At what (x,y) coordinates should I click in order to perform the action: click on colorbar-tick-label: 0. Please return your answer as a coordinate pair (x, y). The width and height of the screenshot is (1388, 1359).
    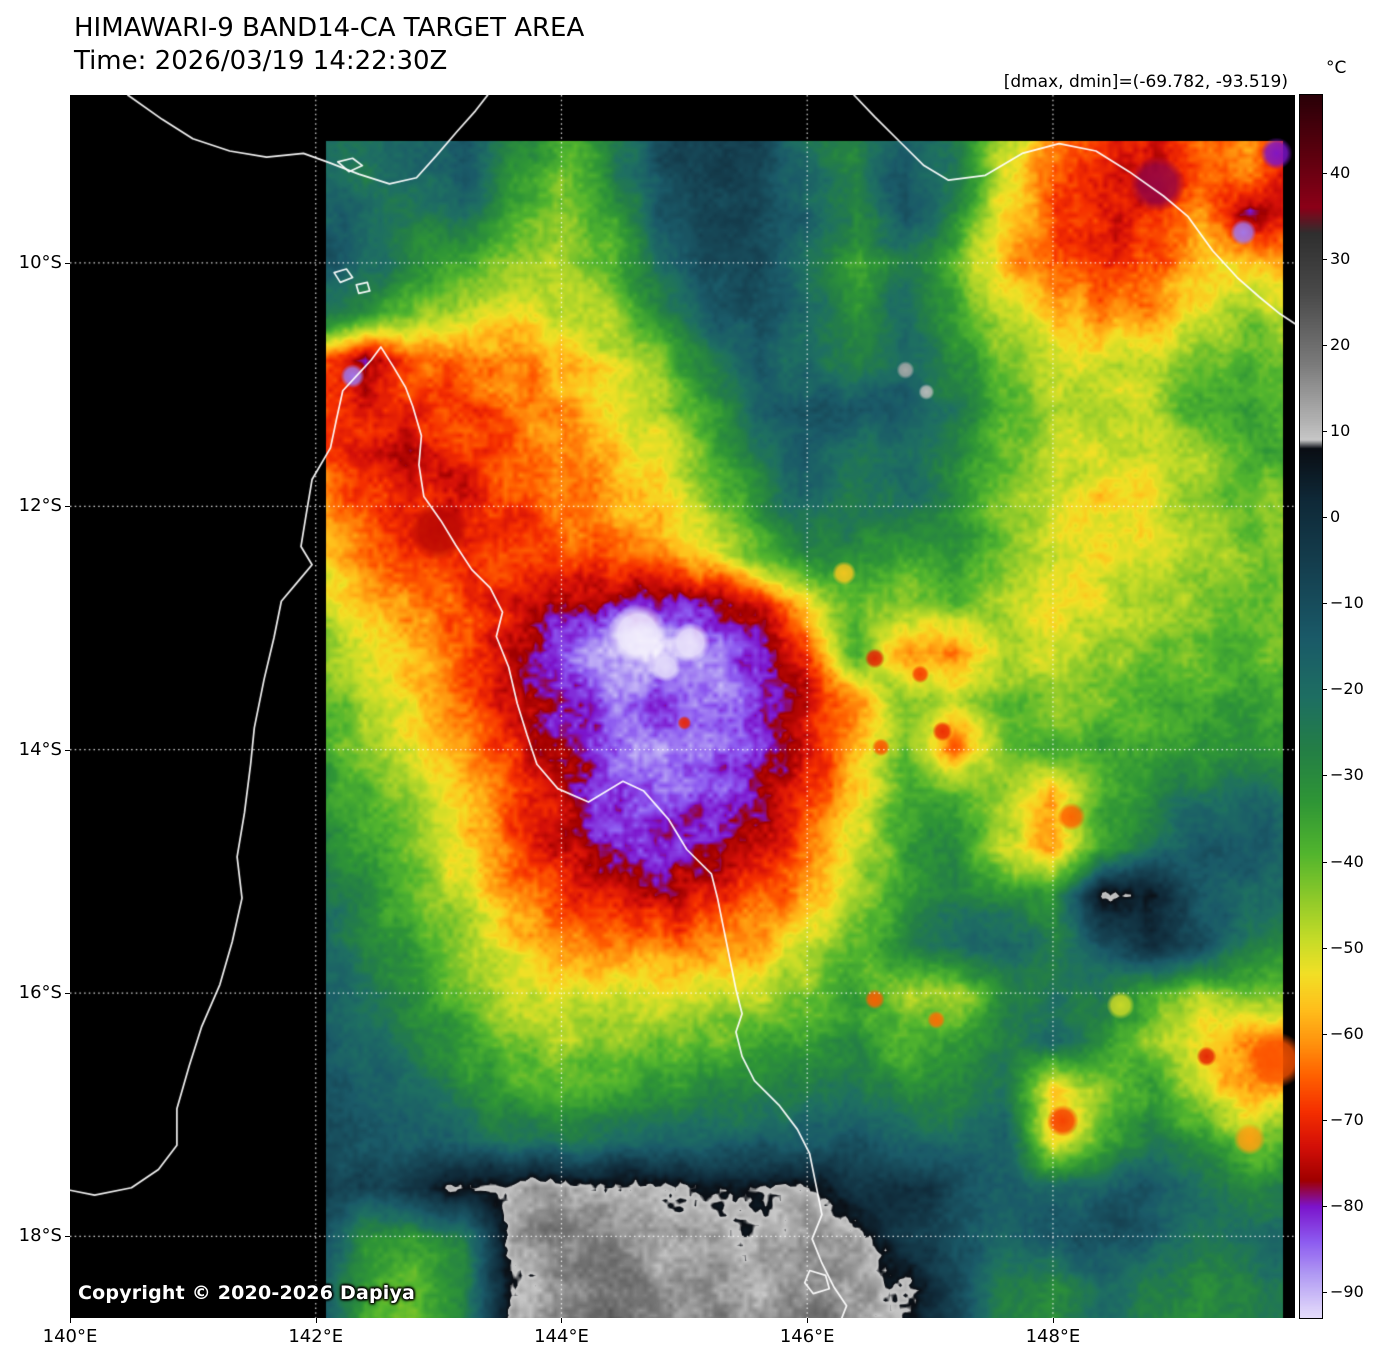
    Looking at the image, I should click on (1335, 517).